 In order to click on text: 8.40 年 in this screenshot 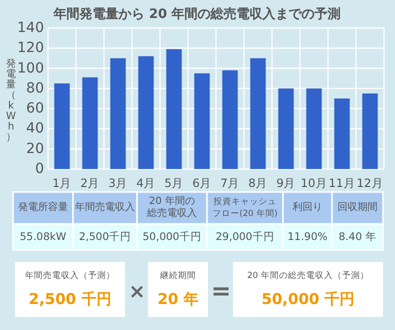, I will do `click(357, 237)`.